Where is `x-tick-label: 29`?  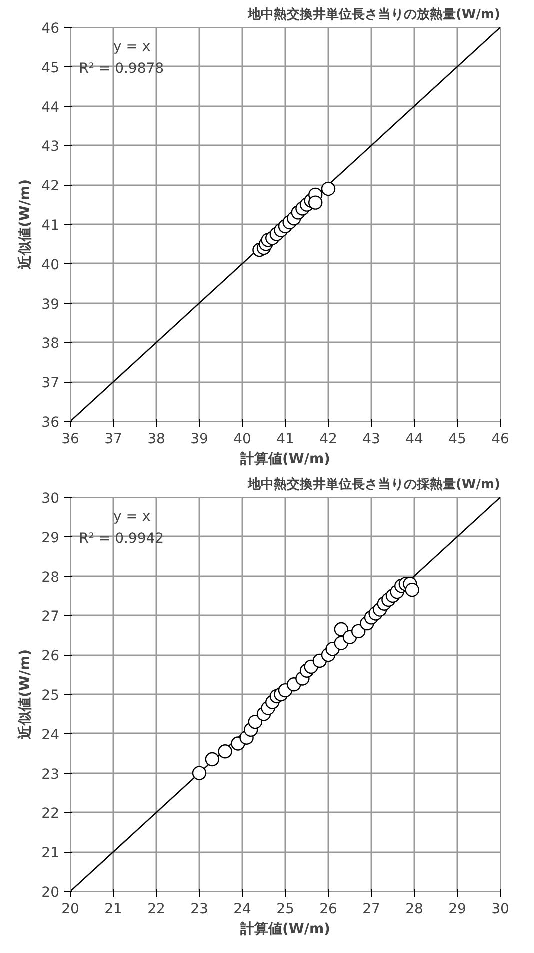 x-tick-label: 29 is located at coordinates (457, 910).